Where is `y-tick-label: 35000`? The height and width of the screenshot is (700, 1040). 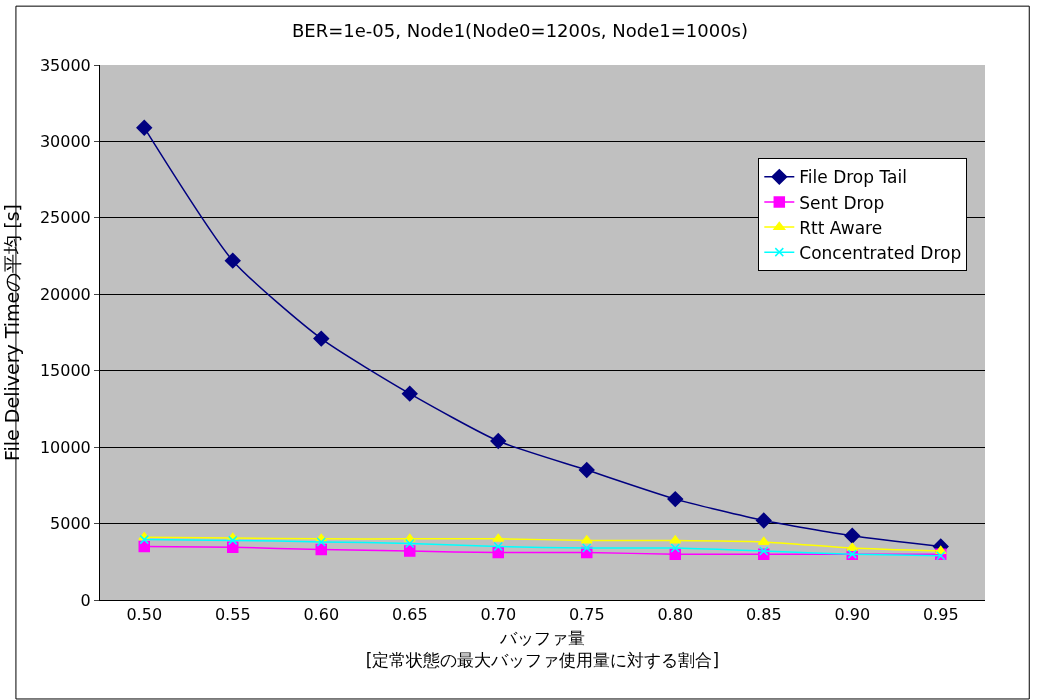 y-tick-label: 35000 is located at coordinates (65, 65).